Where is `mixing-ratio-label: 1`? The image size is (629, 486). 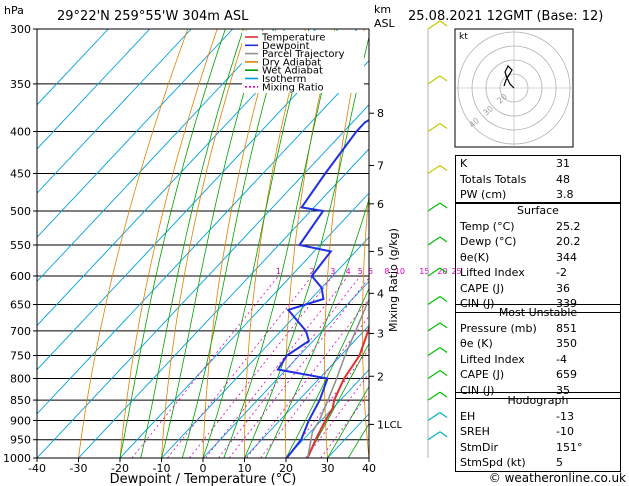
mixing-ratio-label: 1 is located at coordinates (278, 271).